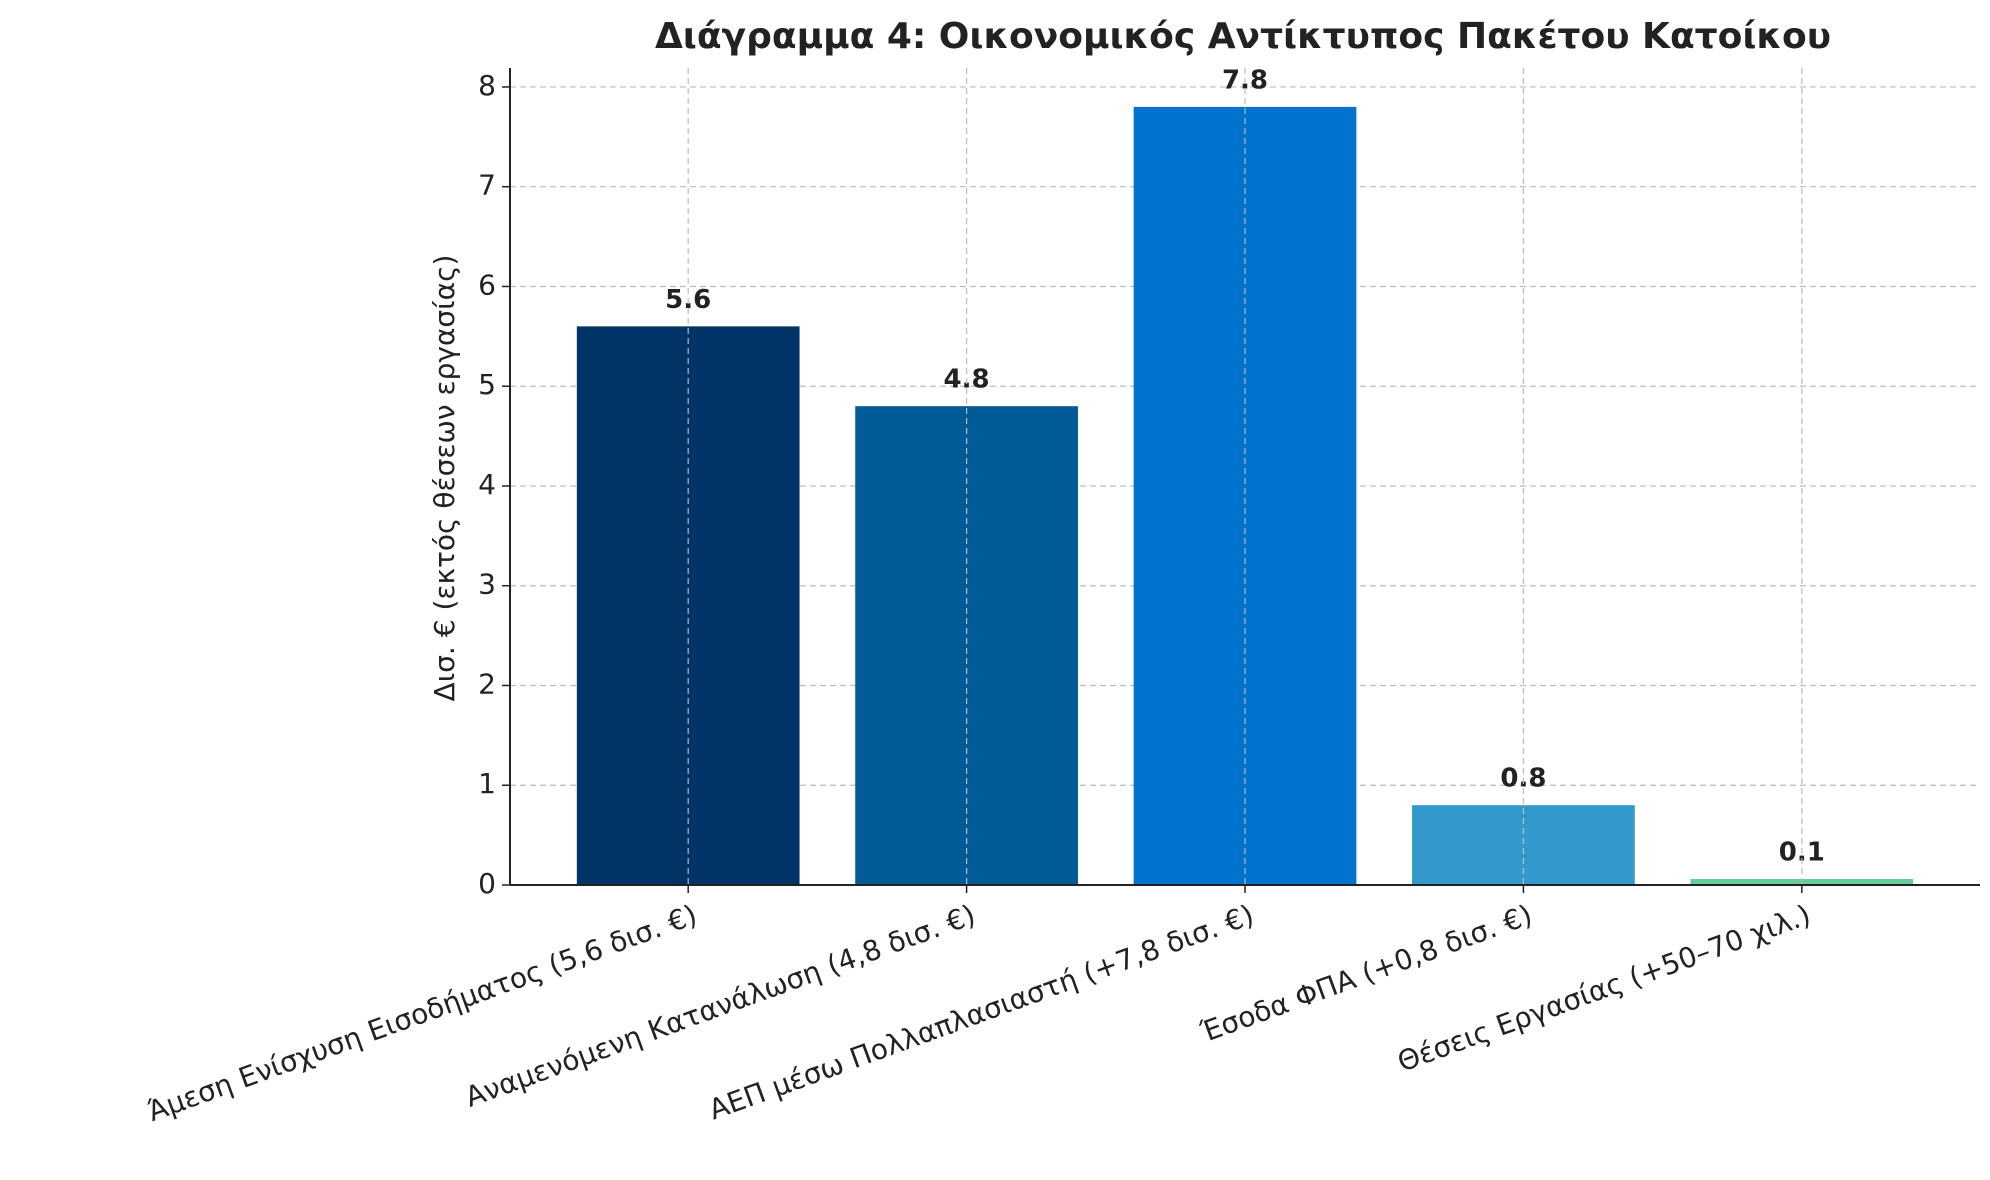 Image resolution: width=1990 pixels, height=1180 pixels. Describe the element at coordinates (487, 85) in the screenshot. I see `y-tick-label: 8` at that location.